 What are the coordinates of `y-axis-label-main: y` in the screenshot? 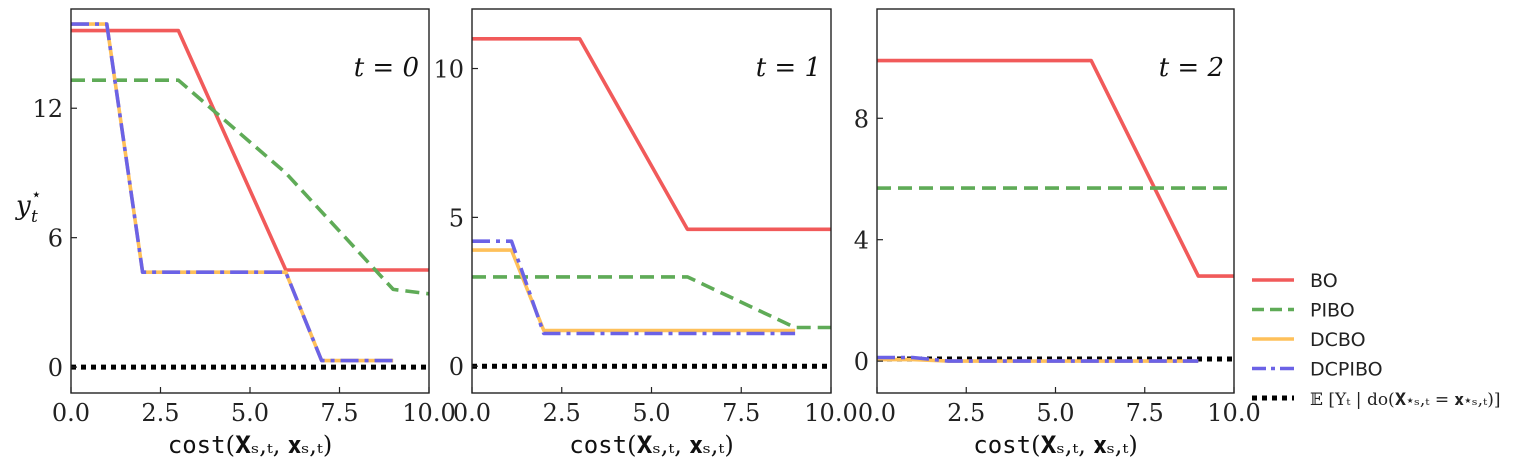 It's located at (23, 206).